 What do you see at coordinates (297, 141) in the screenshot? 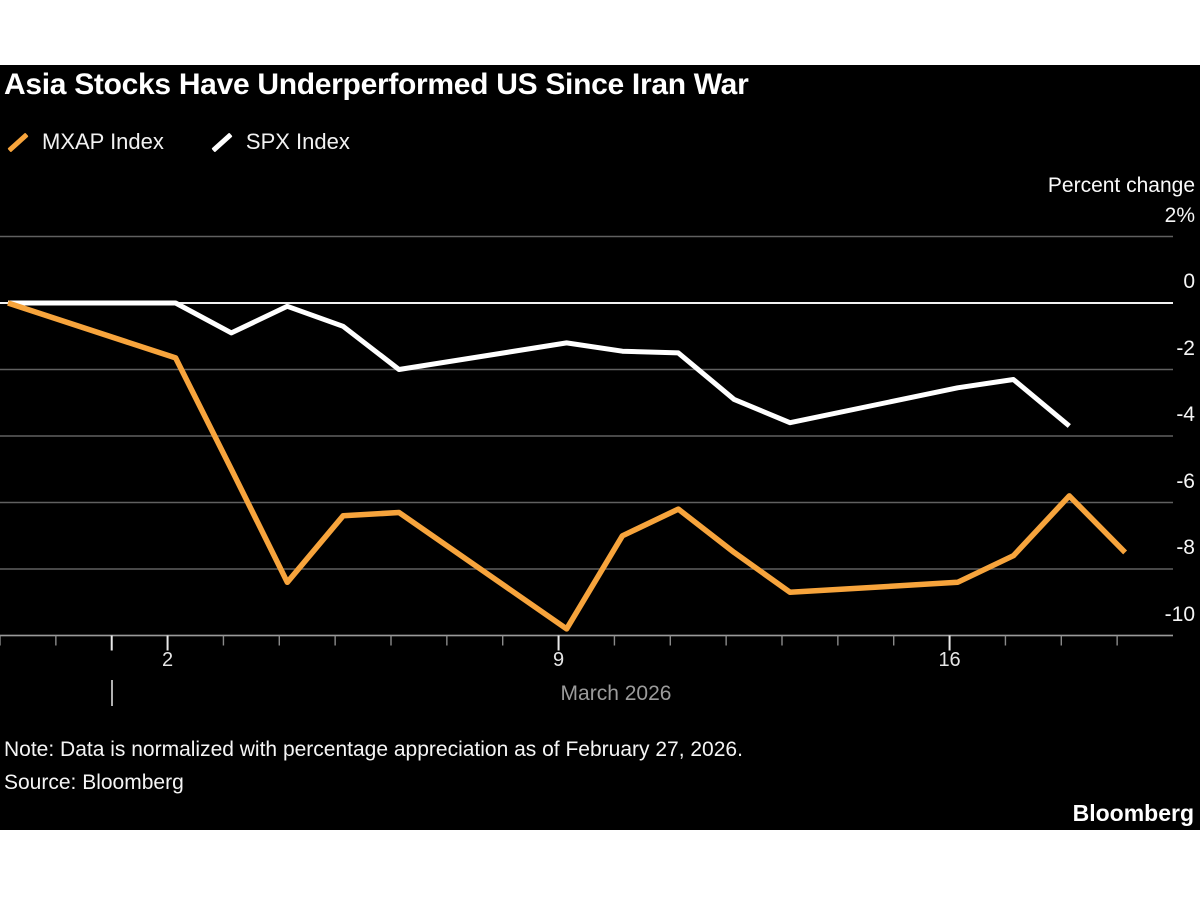
I see `legend-label-spx: SPX Index` at bounding box center [297, 141].